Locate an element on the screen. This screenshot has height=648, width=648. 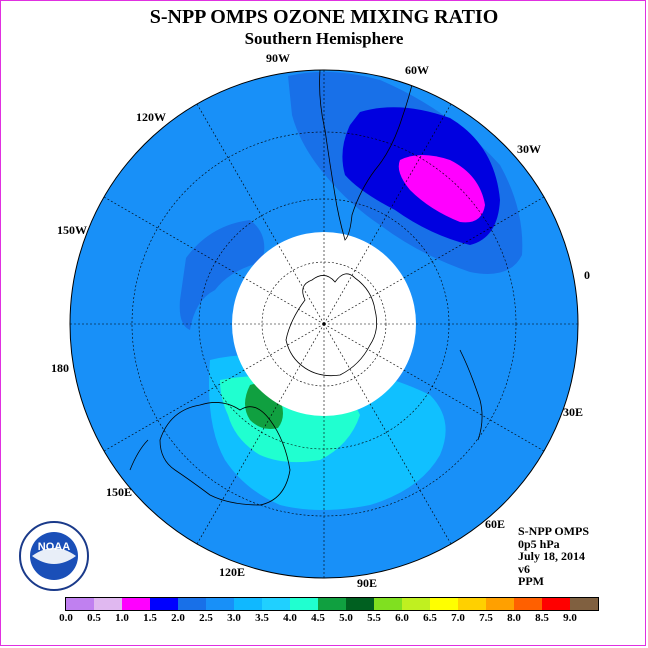
noaa-logo: NOAA is located at coordinates (54, 556).